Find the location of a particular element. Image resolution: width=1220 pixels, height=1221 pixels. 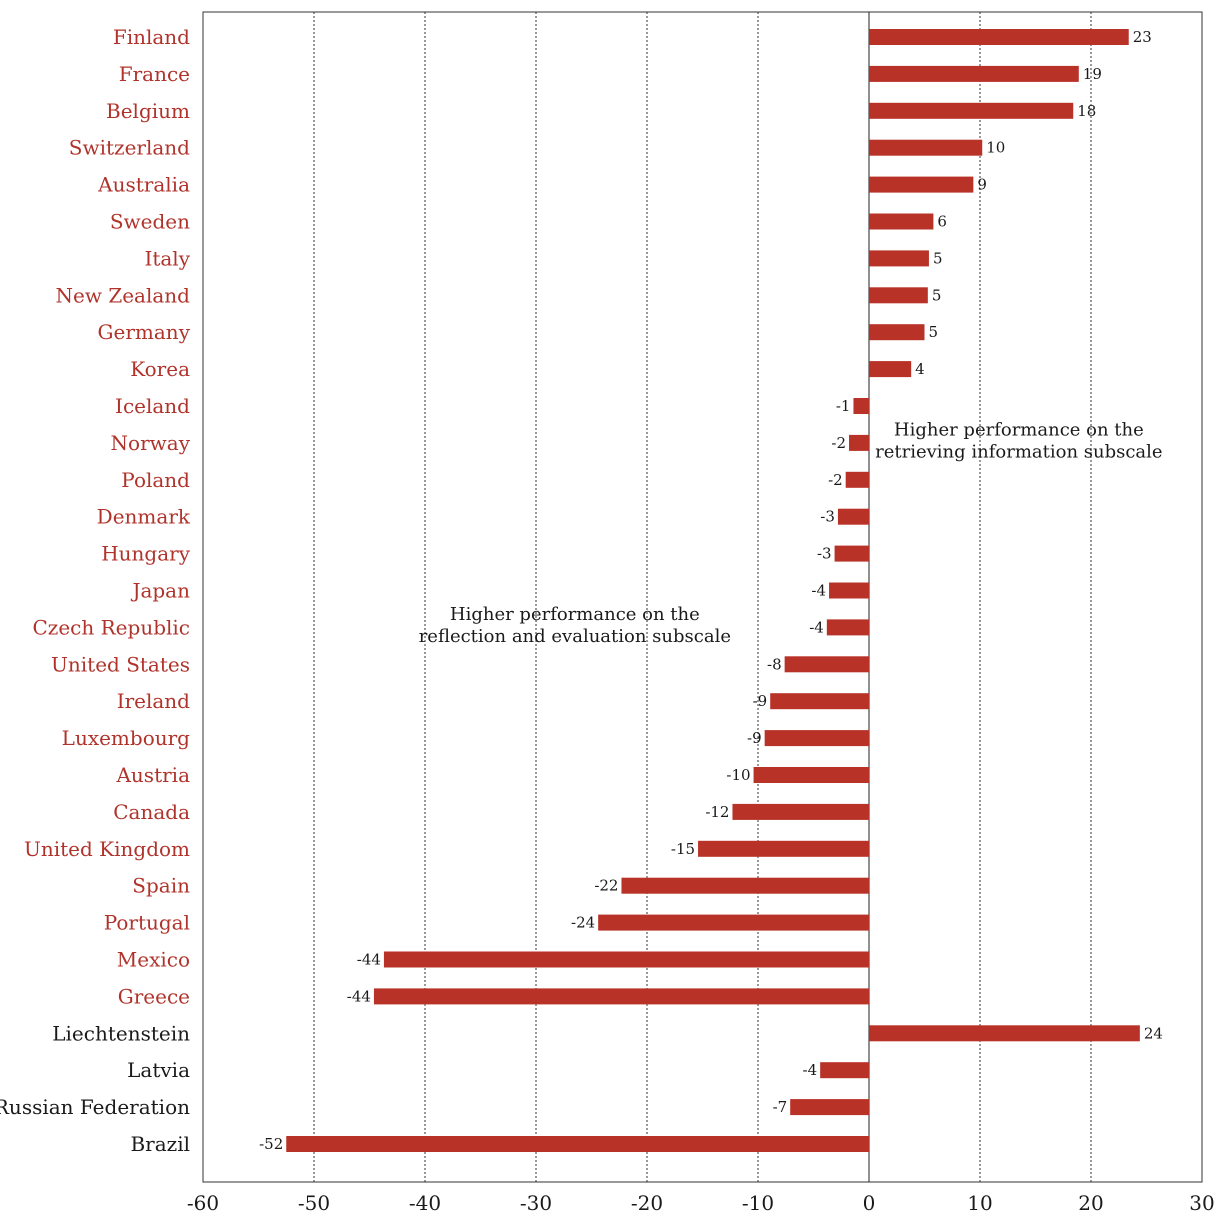

value-label: 23 is located at coordinates (1142, 37).